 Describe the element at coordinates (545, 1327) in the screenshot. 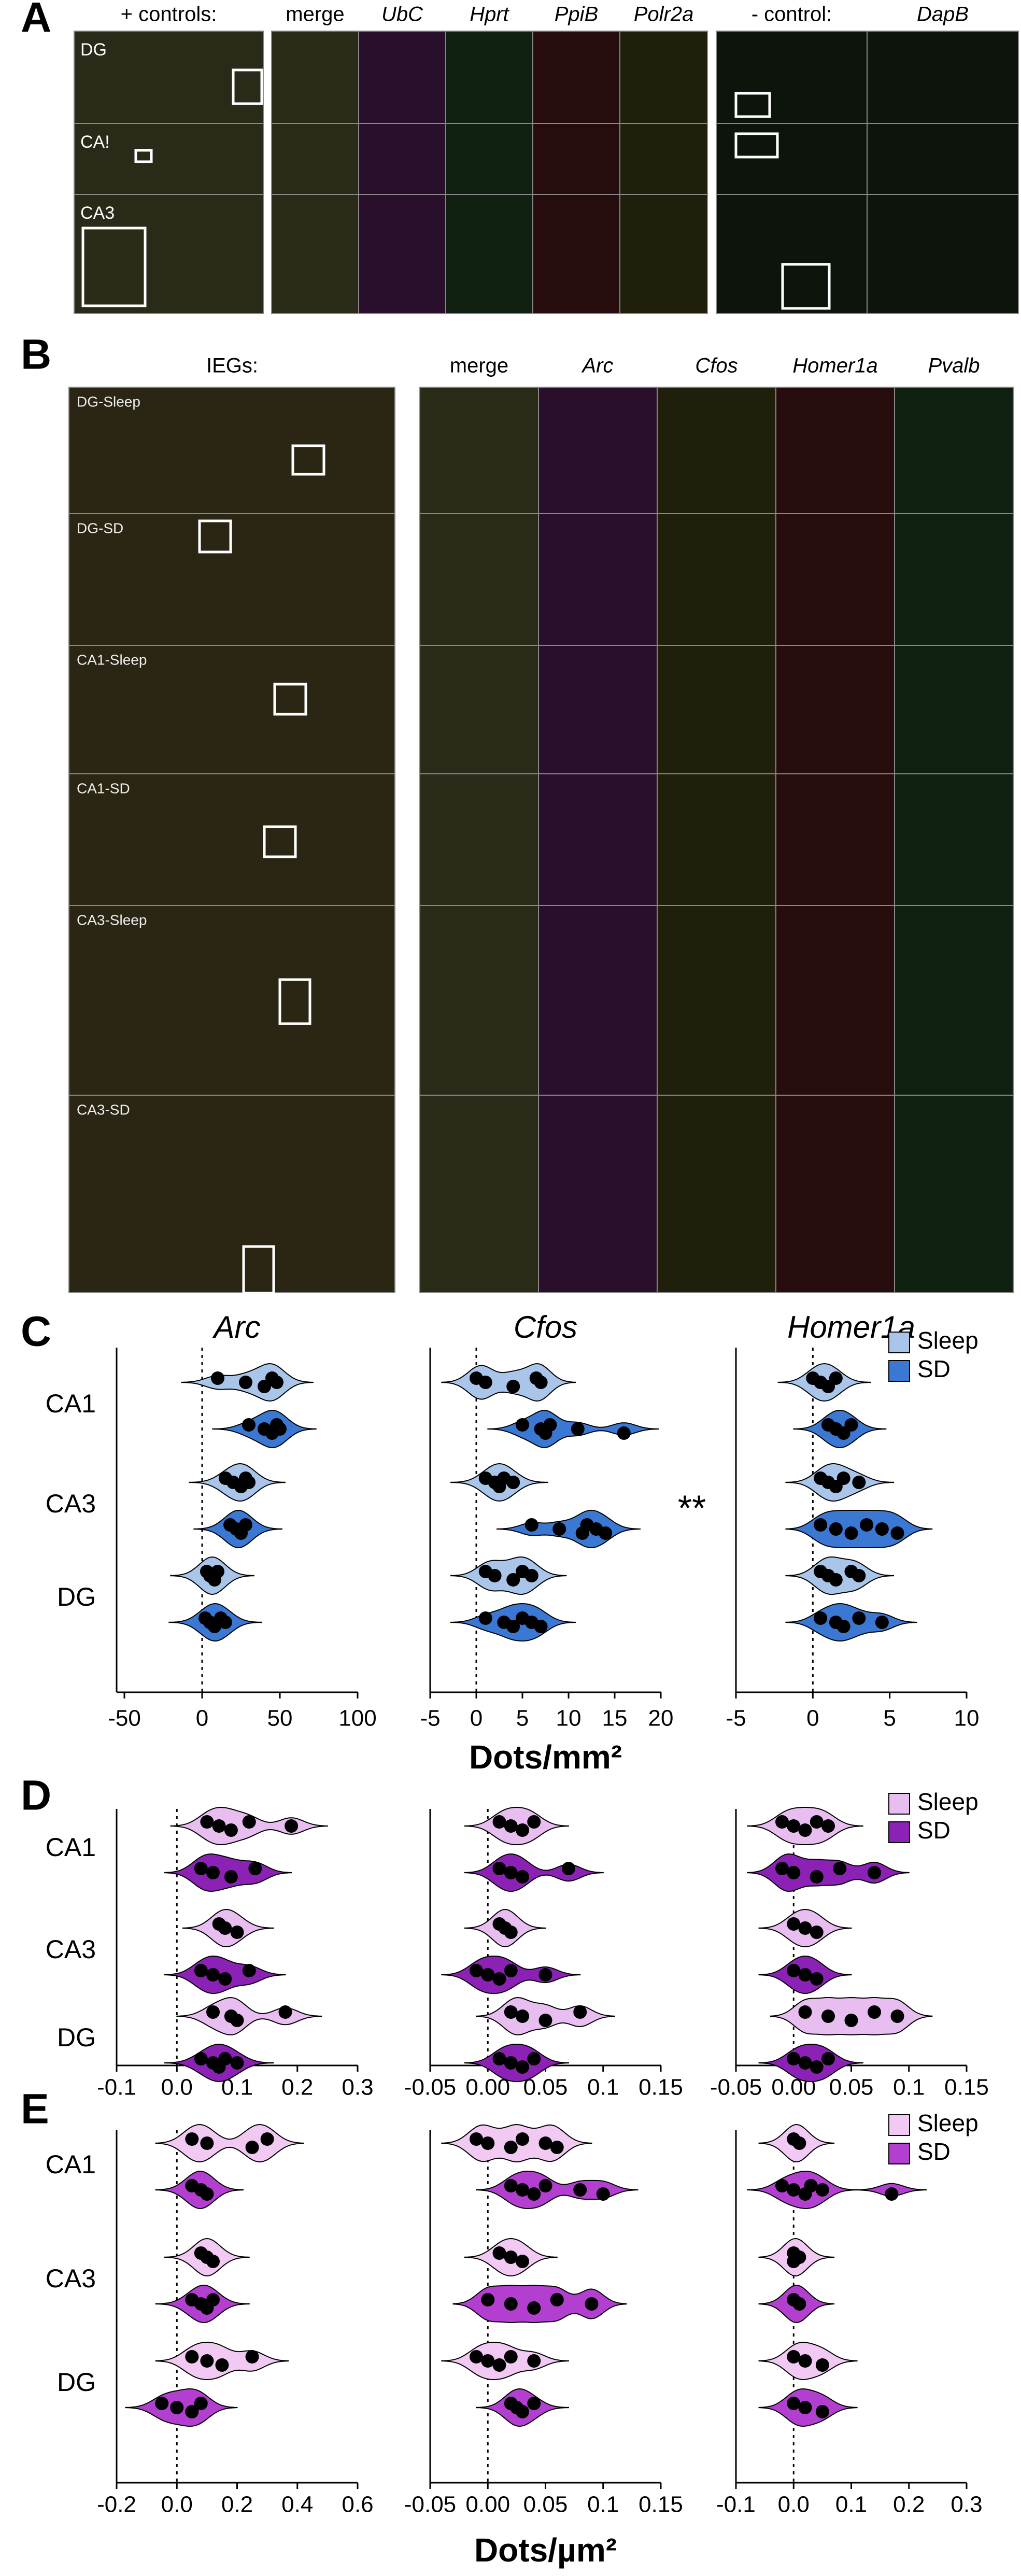

I see `chart-title: Cfos` at that location.